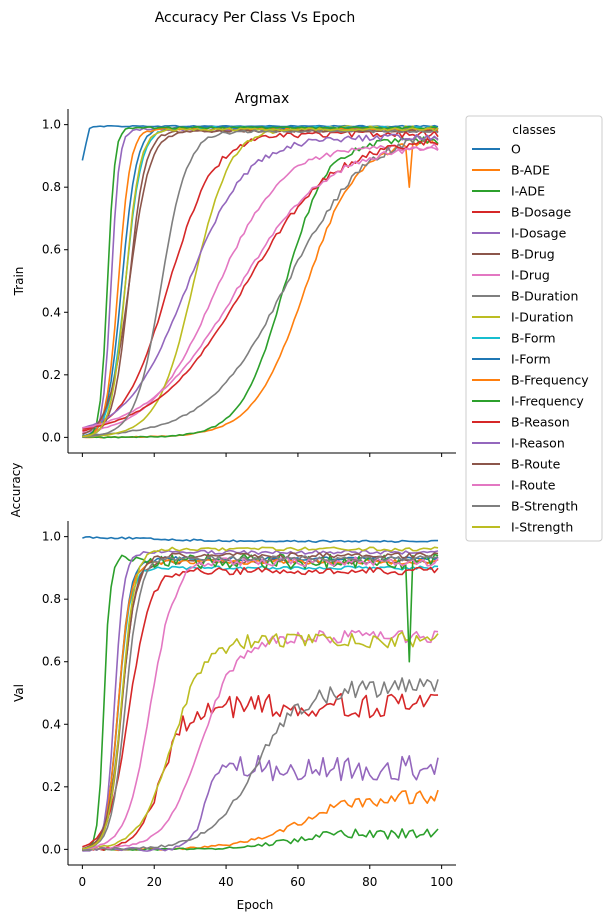  Describe the element at coordinates (533, 338) in the screenshot. I see `legend-label: B-Form` at that location.